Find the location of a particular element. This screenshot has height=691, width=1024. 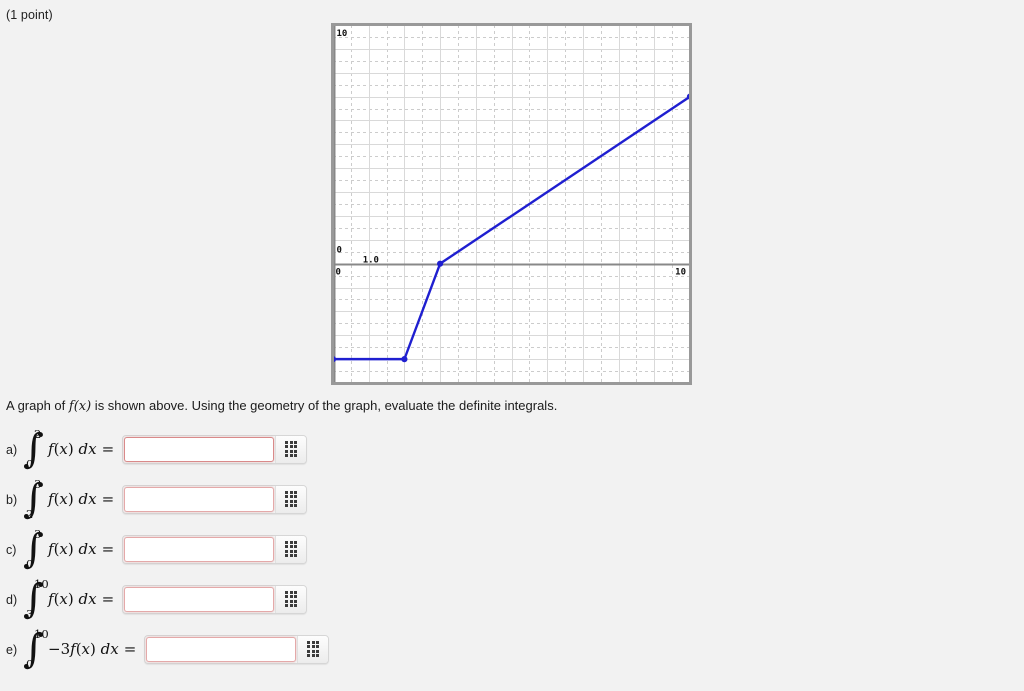

prompt-fx: f(x) is located at coordinates (80, 406).